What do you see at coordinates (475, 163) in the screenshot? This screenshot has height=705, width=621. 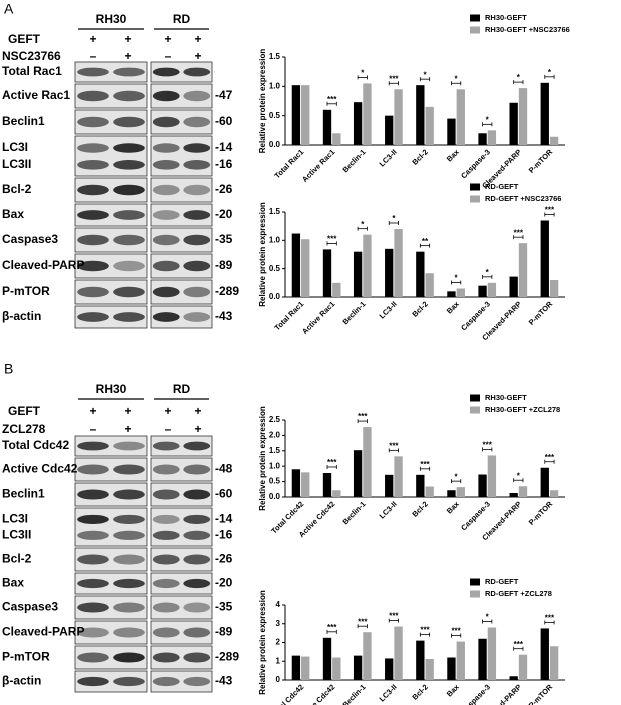 I see `x-tick-label: Caspase-3` at bounding box center [475, 163].